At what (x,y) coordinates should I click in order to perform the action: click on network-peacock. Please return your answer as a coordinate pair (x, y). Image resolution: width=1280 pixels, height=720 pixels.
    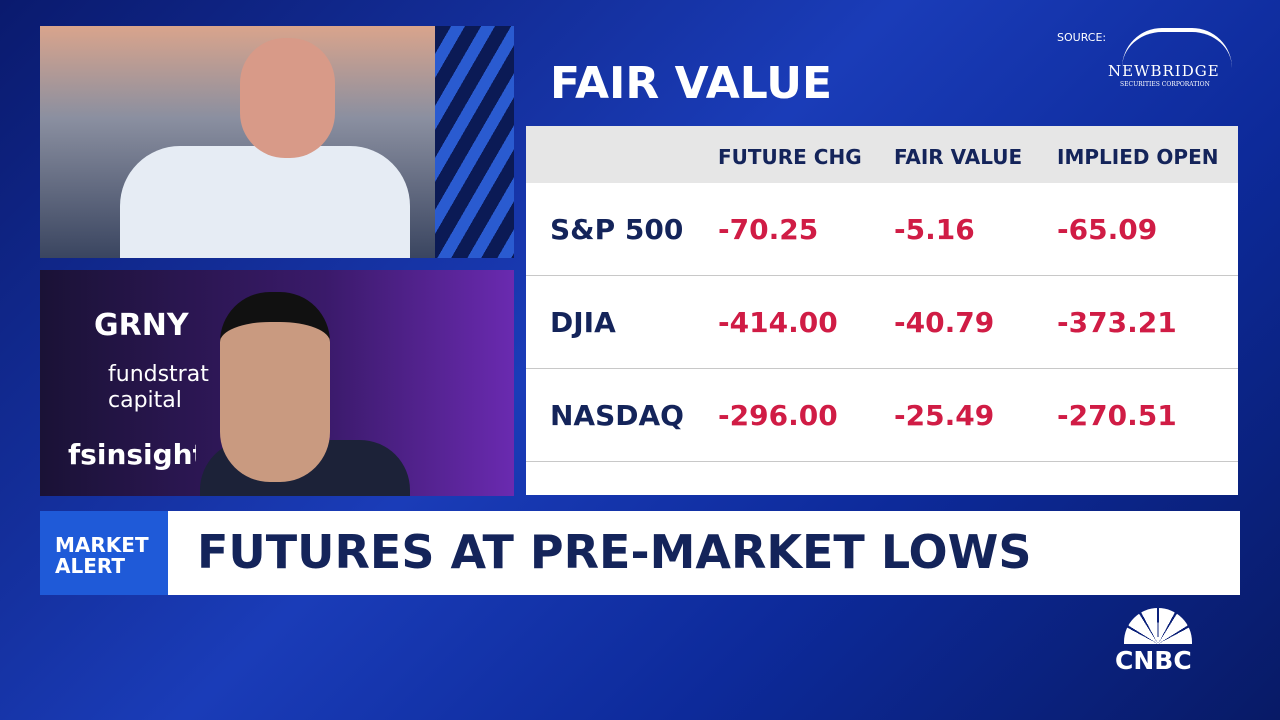
    Looking at the image, I should click on (1158, 626).